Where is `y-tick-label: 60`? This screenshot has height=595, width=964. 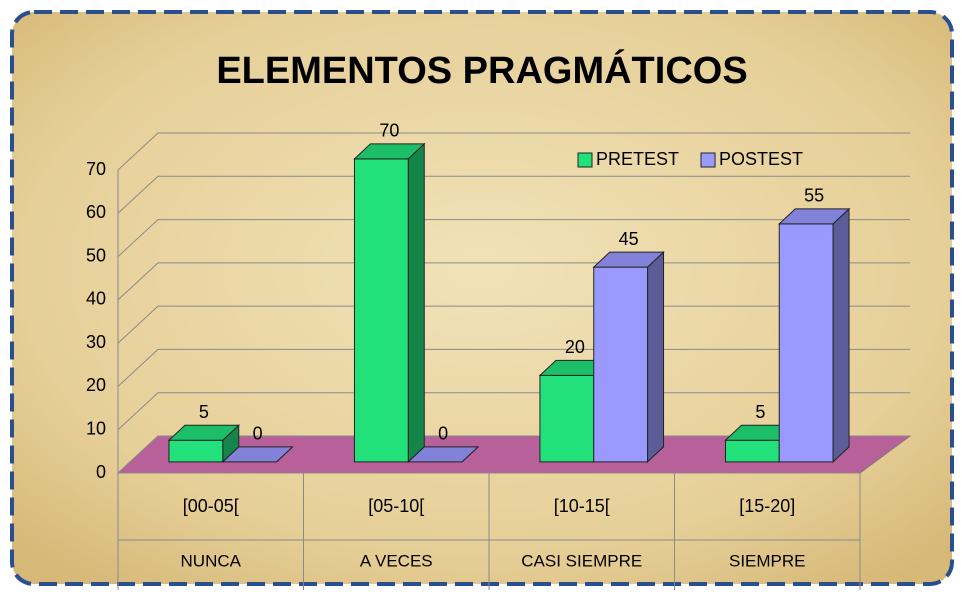 y-tick-label: 60 is located at coordinates (96, 212).